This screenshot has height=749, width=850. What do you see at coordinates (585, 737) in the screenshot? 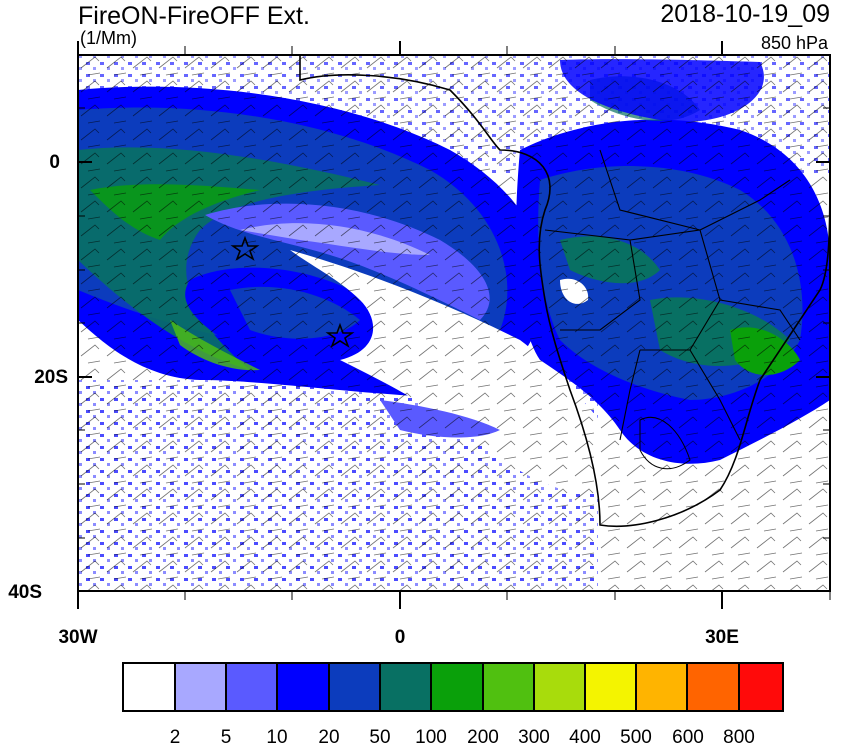
I see `colorbar-label: 400` at bounding box center [585, 737].